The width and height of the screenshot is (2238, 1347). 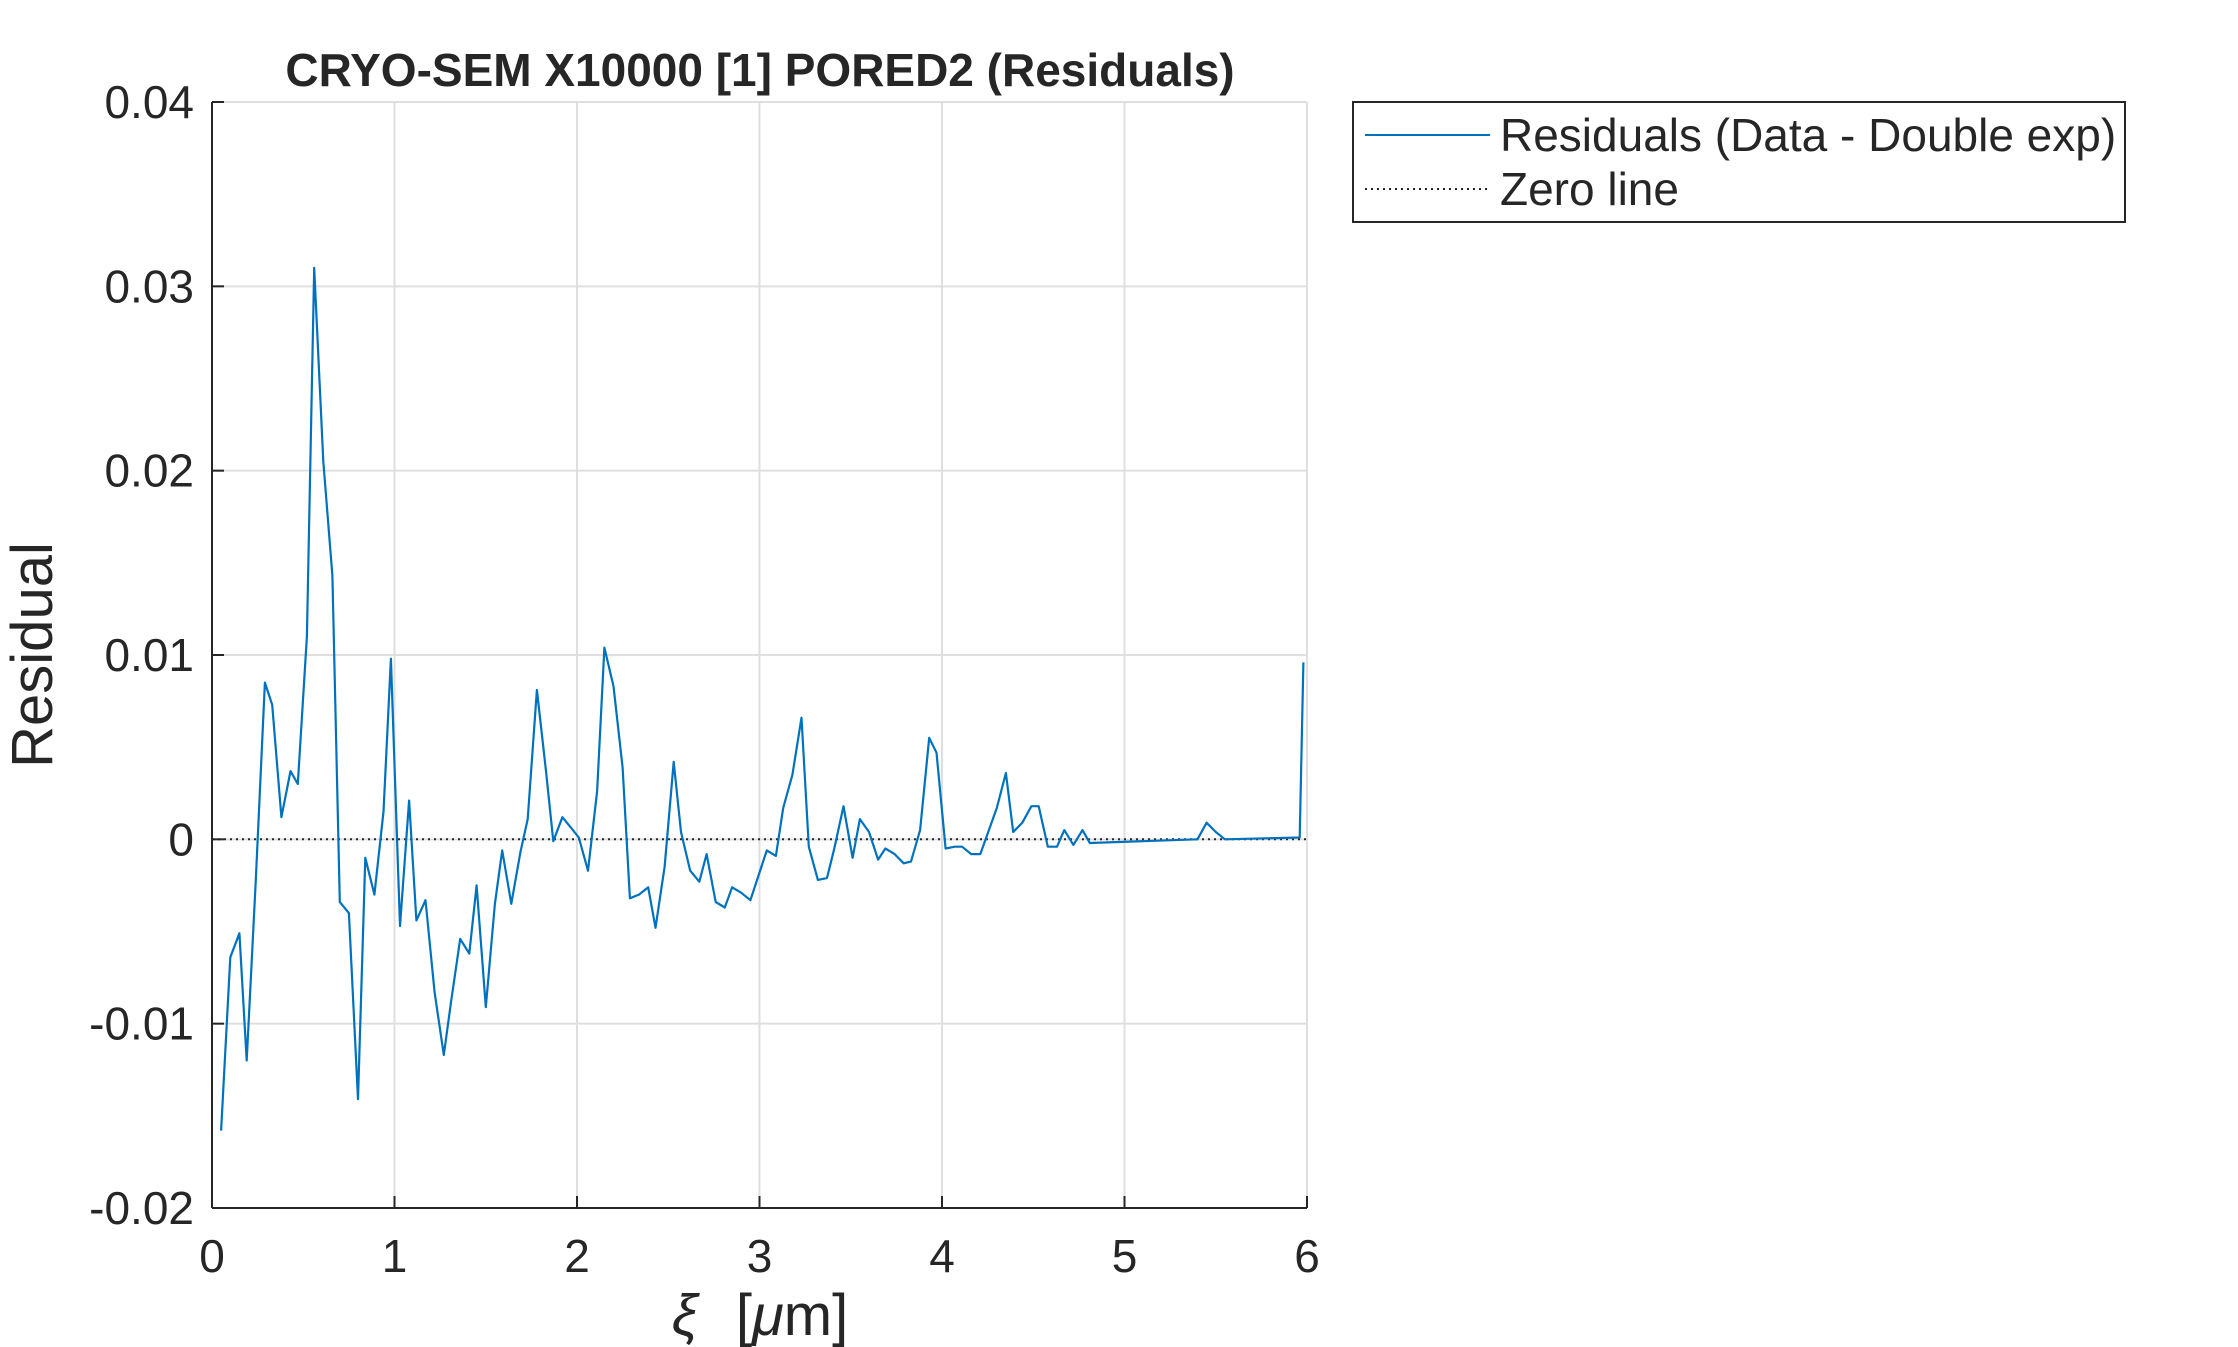 What do you see at coordinates (767, 1315) in the screenshot?
I see `x-axis-label-unit-mu: μ` at bounding box center [767, 1315].